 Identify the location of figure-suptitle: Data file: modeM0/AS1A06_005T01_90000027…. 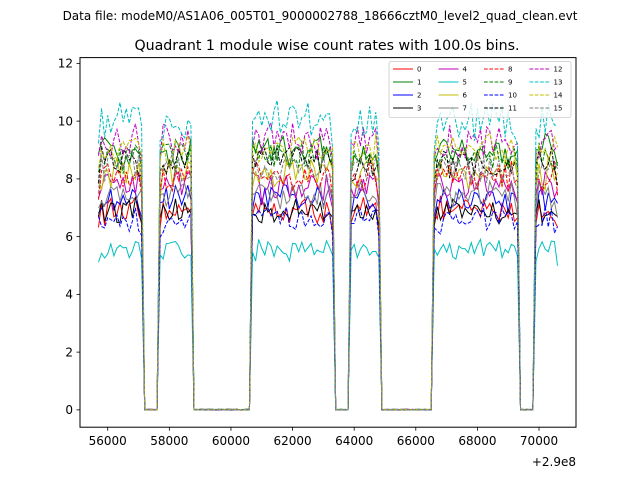
(320, 16).